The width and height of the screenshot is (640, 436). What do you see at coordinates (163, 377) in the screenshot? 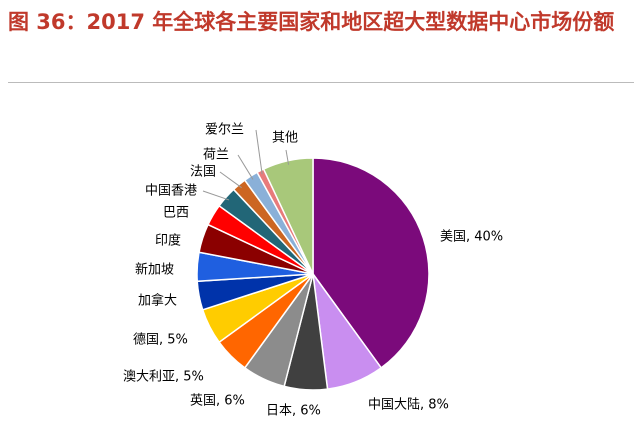
I see `slice-label: 澳大利亚, 5%` at bounding box center [163, 377].